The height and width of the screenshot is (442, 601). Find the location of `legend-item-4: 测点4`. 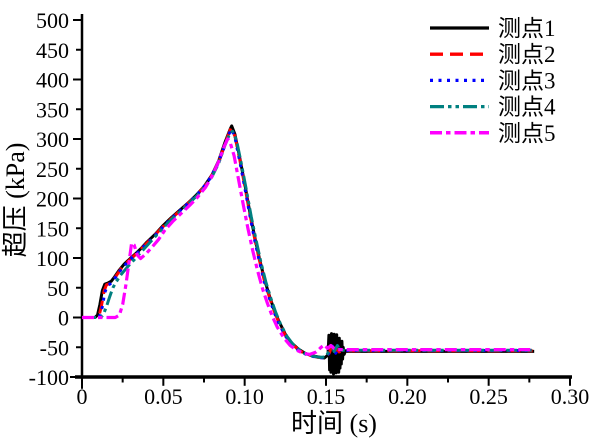

legend-item-4: 测点4 is located at coordinates (493, 107).